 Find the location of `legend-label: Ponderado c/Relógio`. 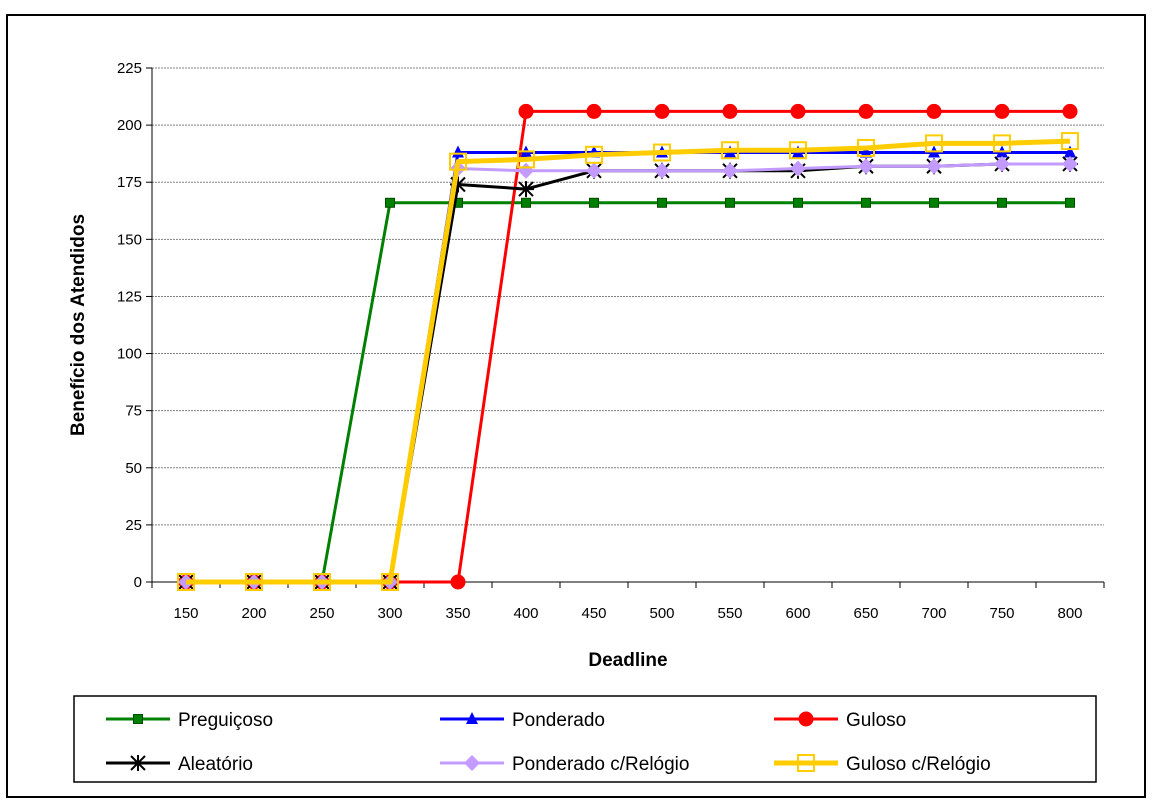

legend-label: Ponderado c/Relógio is located at coordinates (600, 764).